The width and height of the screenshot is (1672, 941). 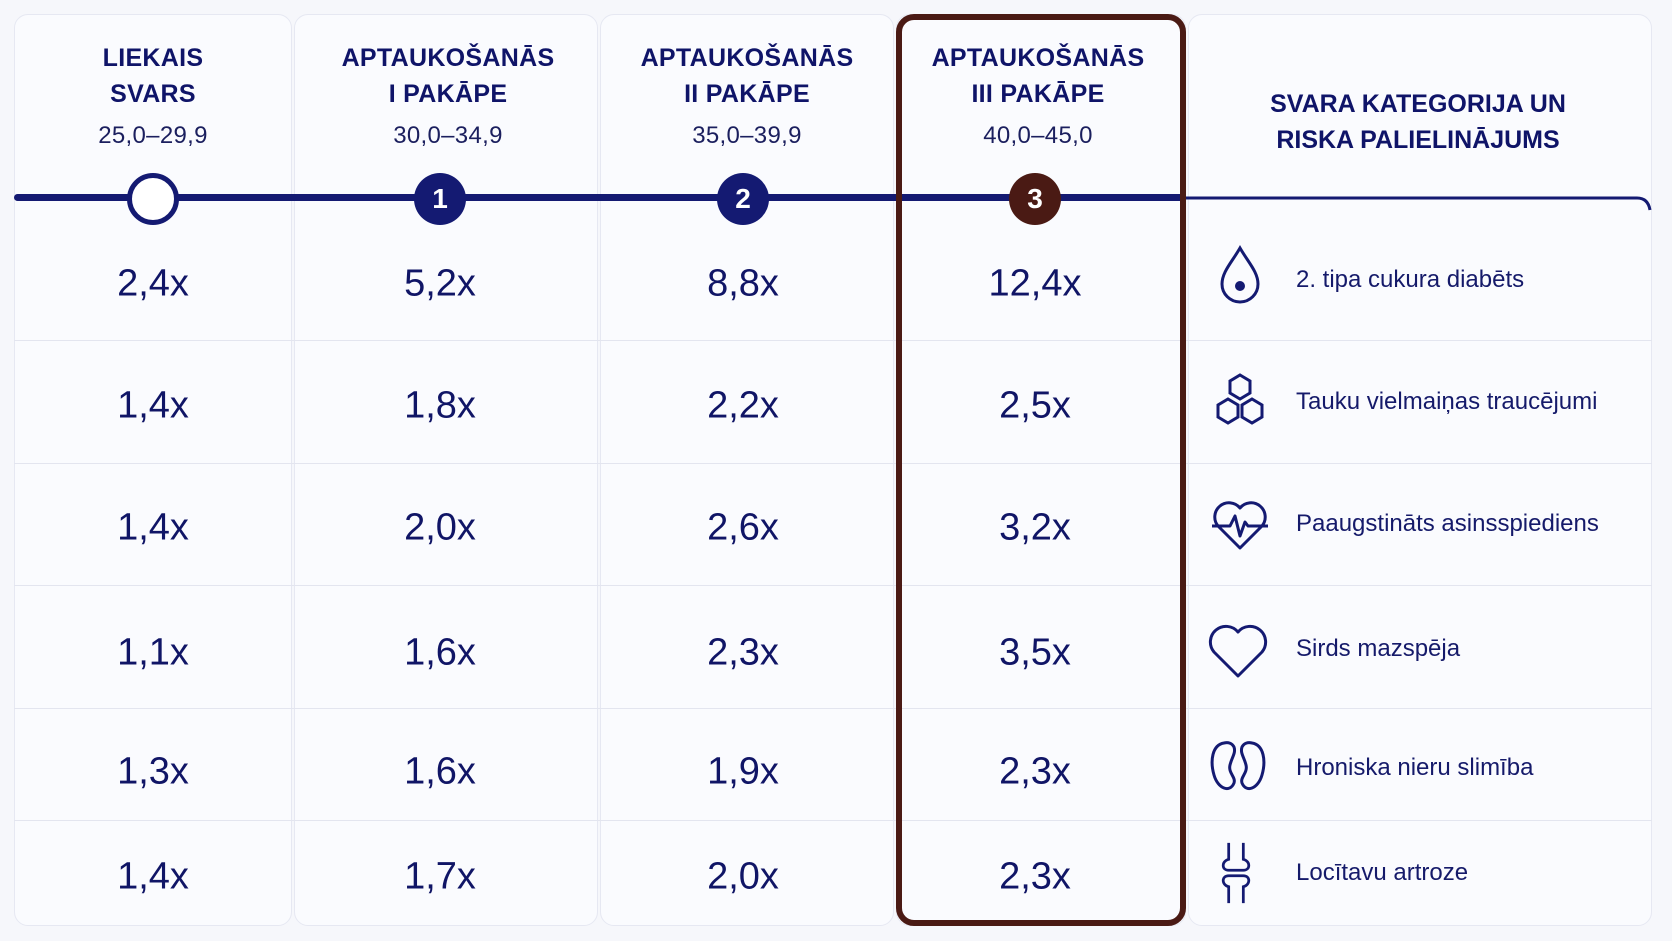 What do you see at coordinates (1415, 767) in the screenshot?
I see `row-label: Hroniska nieru slimība` at bounding box center [1415, 767].